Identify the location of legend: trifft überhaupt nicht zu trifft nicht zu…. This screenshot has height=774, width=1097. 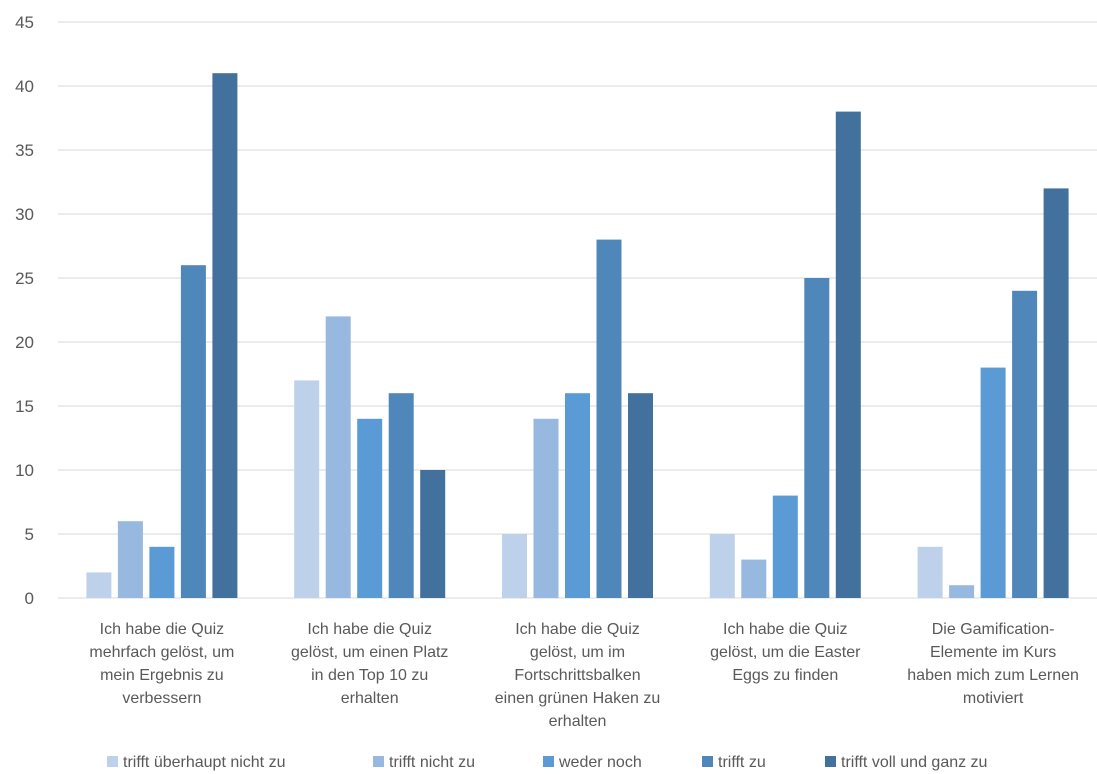
(547, 762).